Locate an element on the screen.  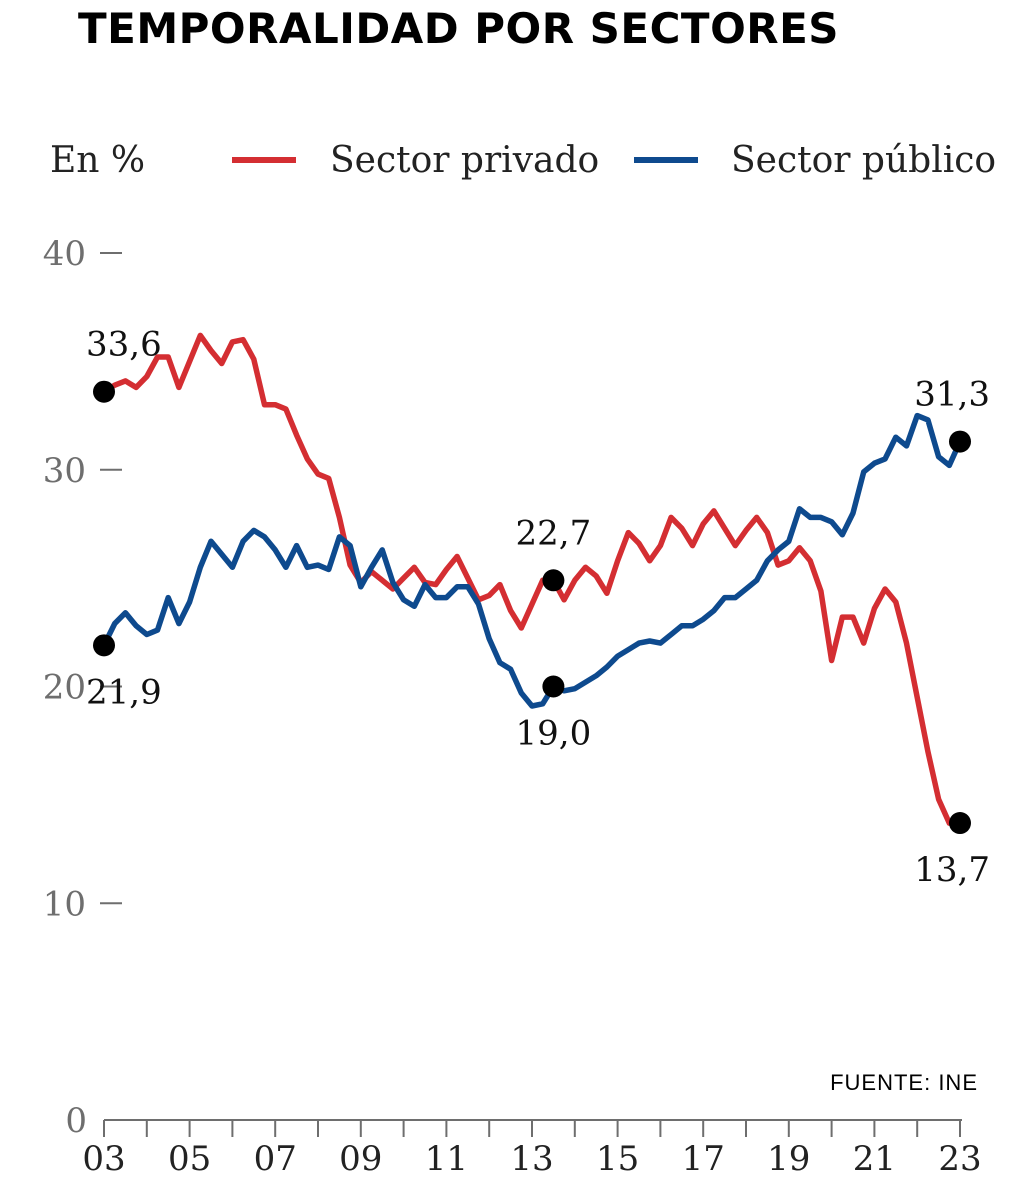
source-label: FUENTE: INE is located at coordinates (904, 1082).